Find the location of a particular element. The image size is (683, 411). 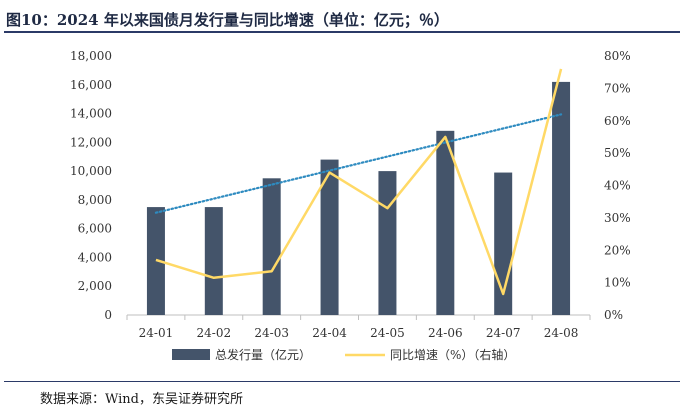

x-tick-label: 24-02 is located at coordinates (214, 333).